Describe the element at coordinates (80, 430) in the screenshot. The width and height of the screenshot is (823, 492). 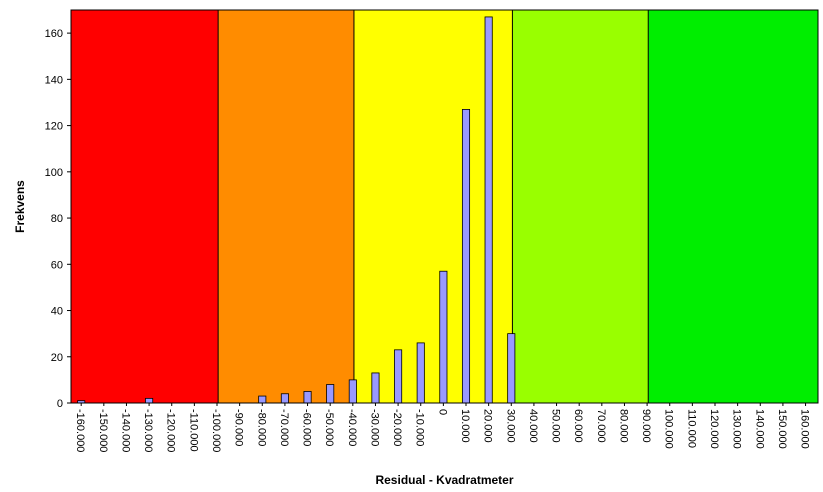
I see `x-tick-label: -160.000` at that location.